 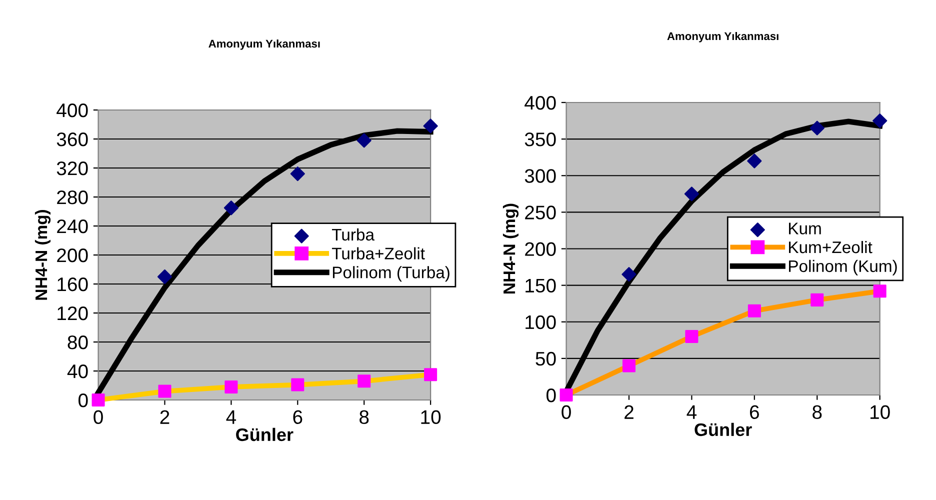 I want to click on legend-label: Turba, so click(x=353, y=234).